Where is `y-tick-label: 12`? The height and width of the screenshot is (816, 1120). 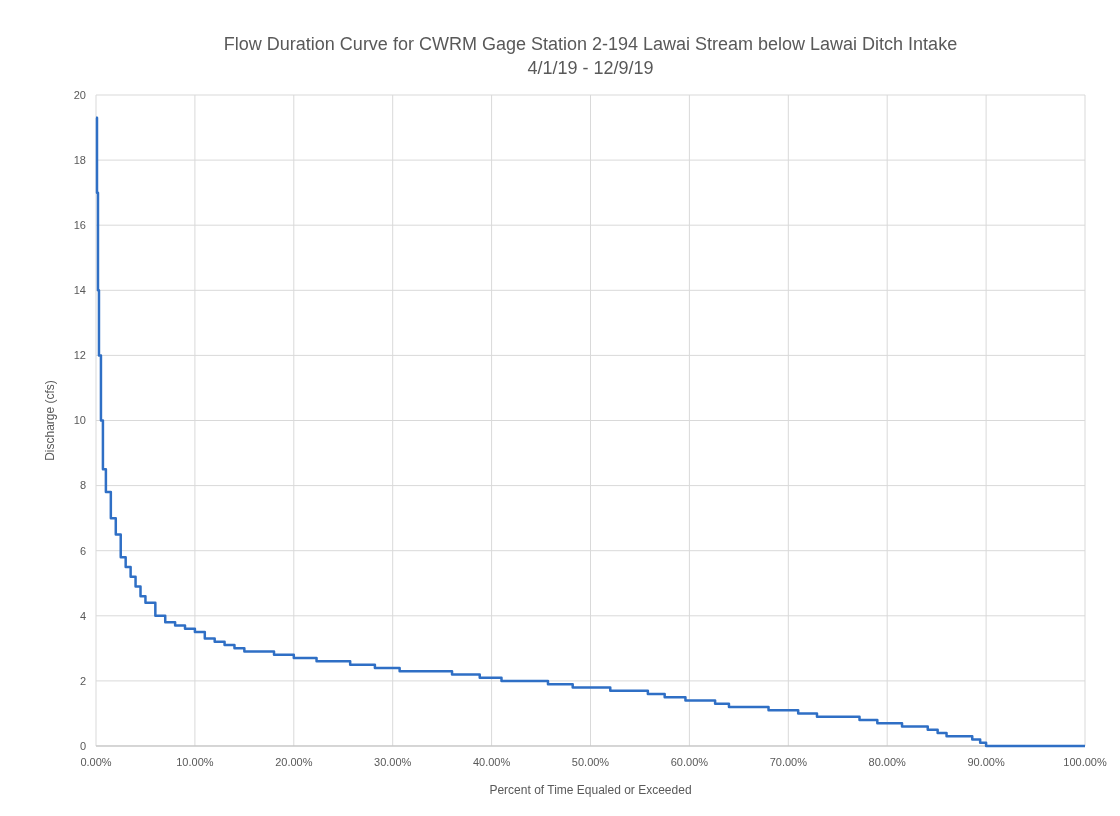 y-tick-label: 12 is located at coordinates (79, 355).